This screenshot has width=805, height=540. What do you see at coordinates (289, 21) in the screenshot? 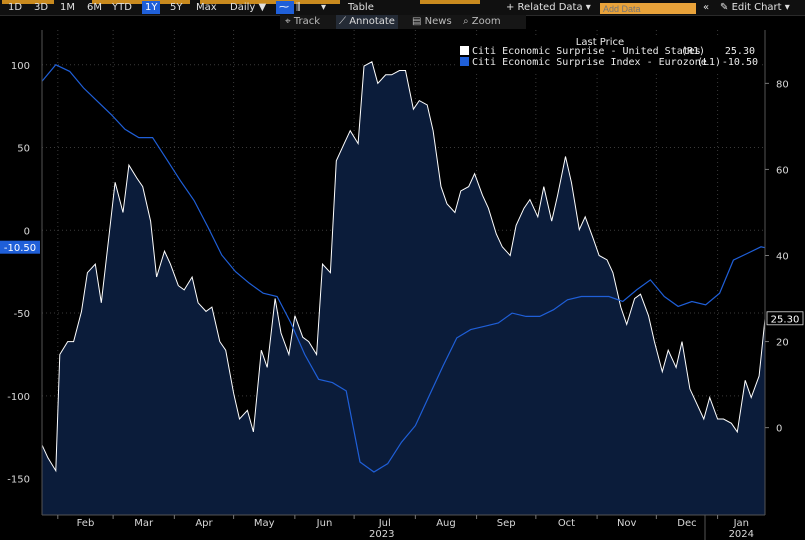
I see `crosshair-icon: ⌖` at bounding box center [289, 21].